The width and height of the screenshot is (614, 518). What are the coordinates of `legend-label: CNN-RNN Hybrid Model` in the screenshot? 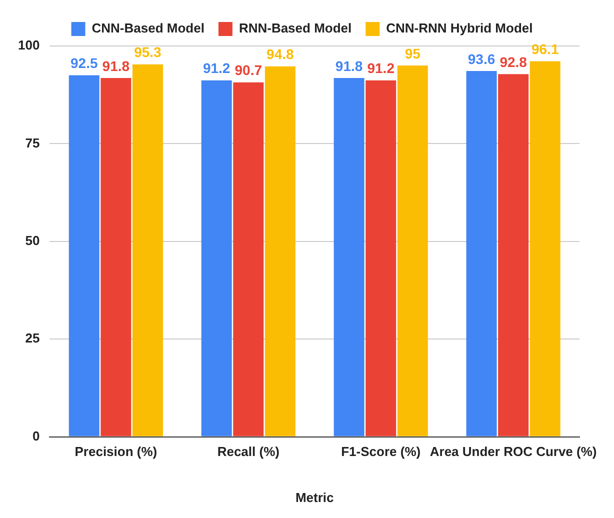 It's located at (459, 28).